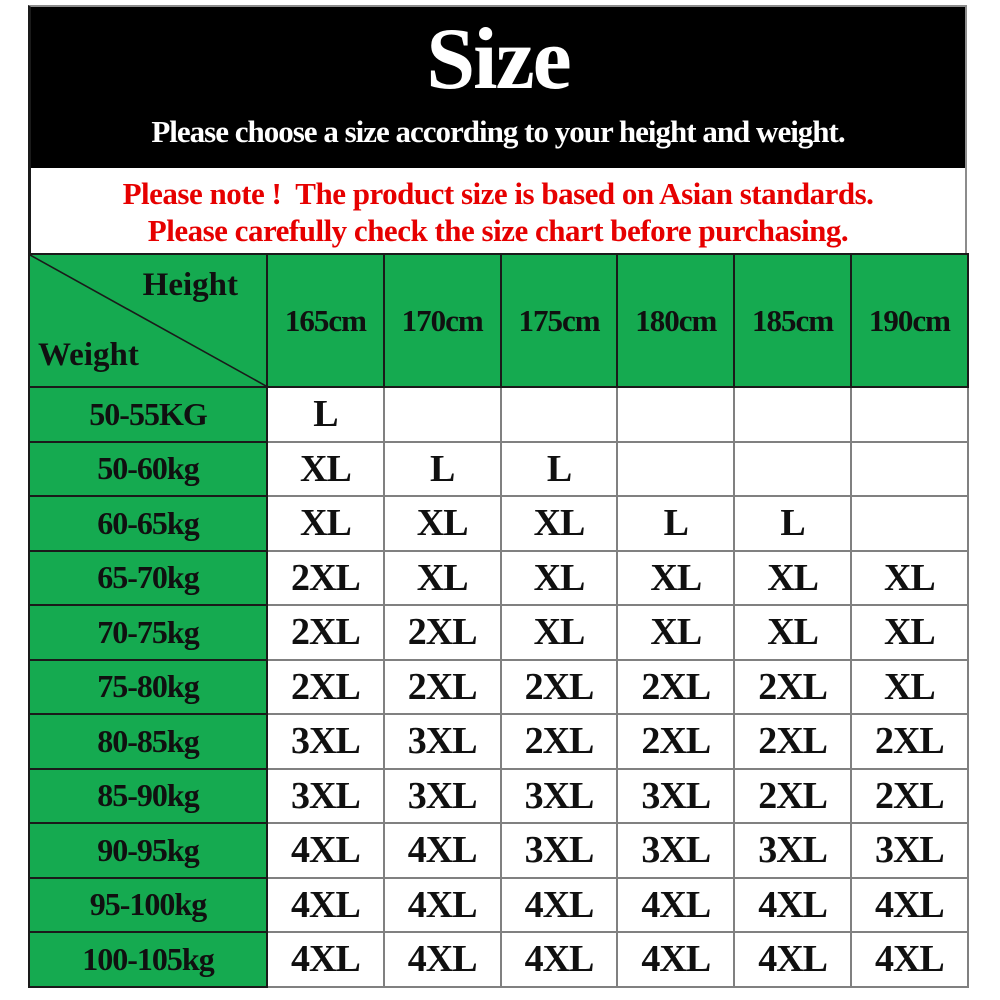 The image size is (1000, 1000). I want to click on weight-row-header: 50-60kg, so click(148, 468).